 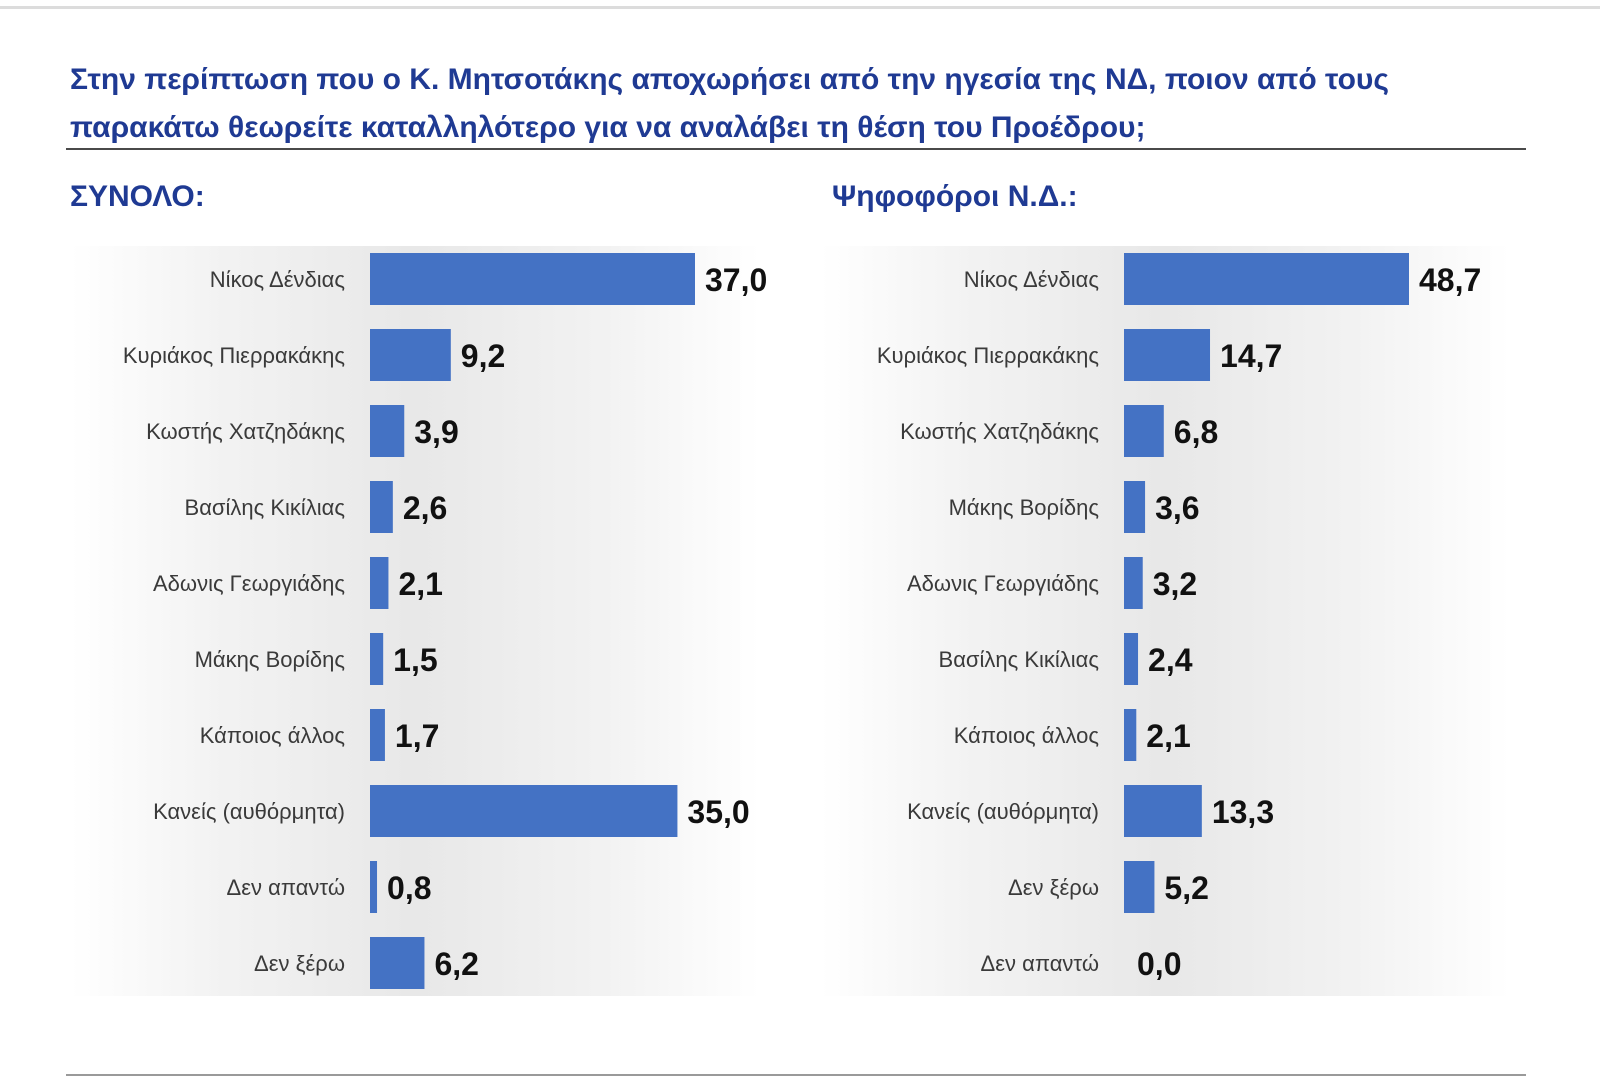 I want to click on value-label: 1,7, so click(x=417, y=736).